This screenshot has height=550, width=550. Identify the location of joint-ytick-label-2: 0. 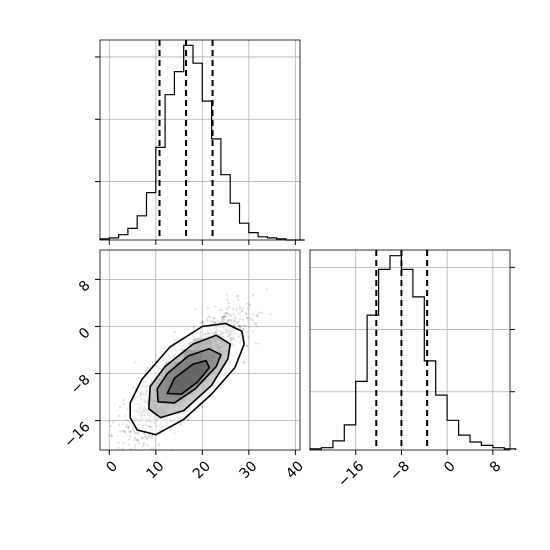
(85, 334).